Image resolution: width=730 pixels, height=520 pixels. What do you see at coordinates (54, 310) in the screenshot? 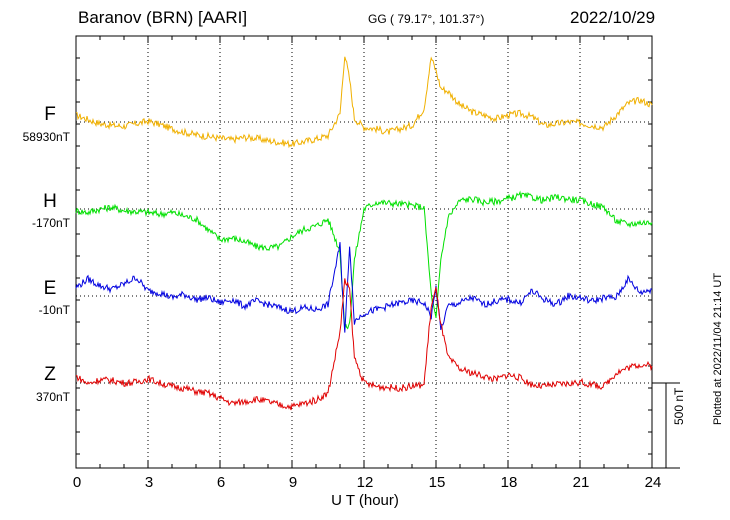
I see `component-e-baseline: -10nT` at bounding box center [54, 310].